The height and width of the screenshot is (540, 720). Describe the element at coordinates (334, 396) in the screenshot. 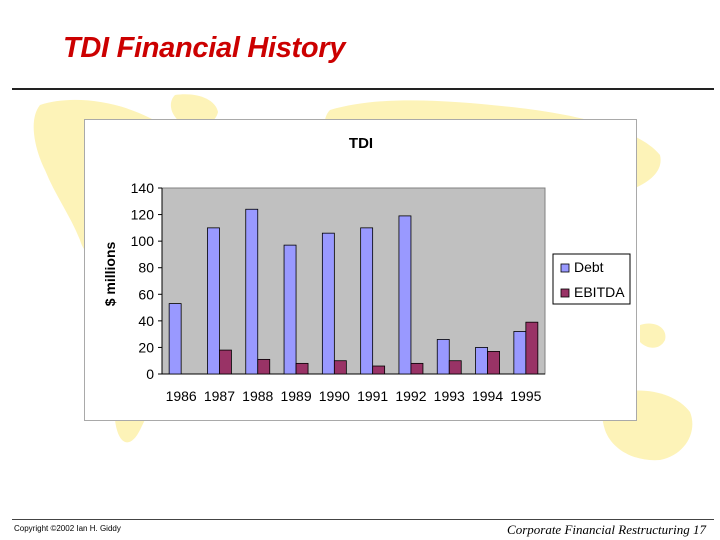

I see `x-tick-label: 1990` at that location.